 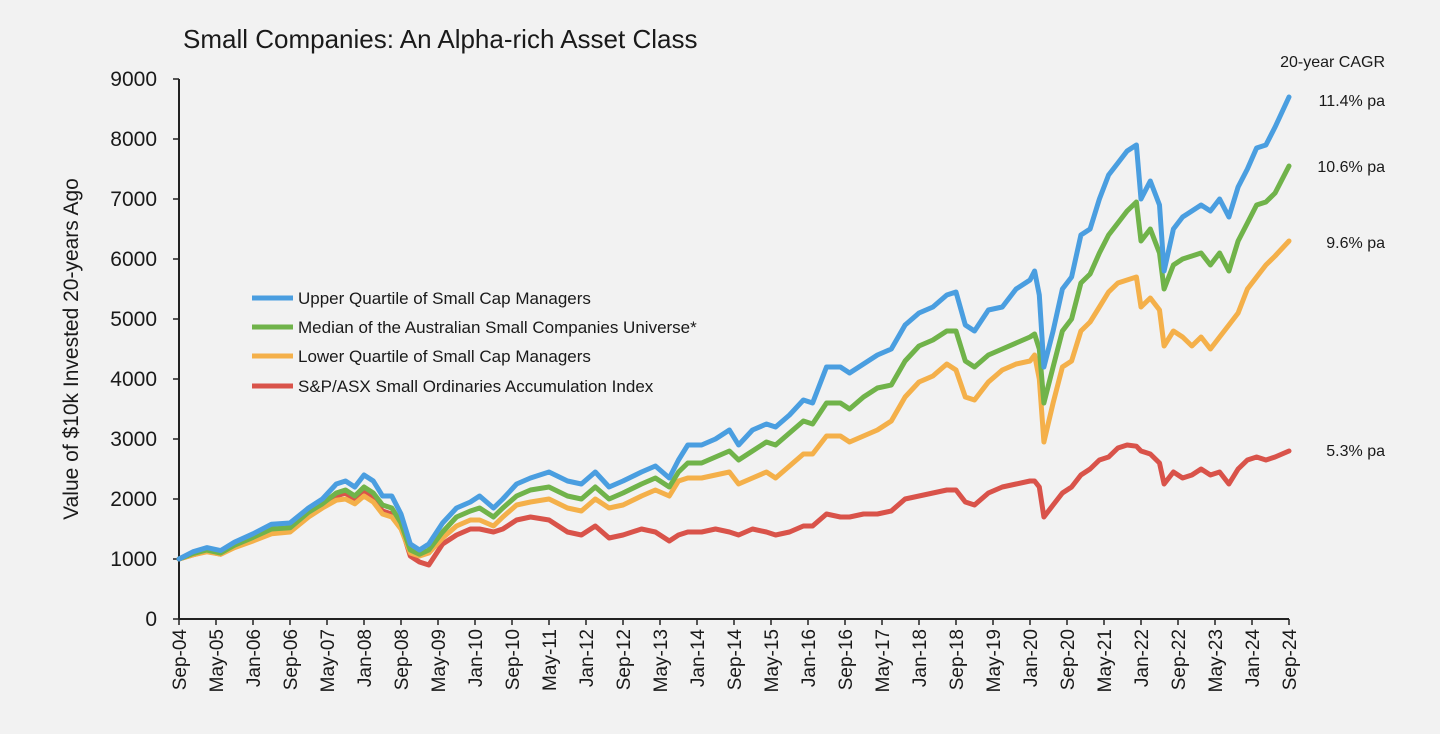 I want to click on legend-label: Upper Quartile of Small Cap Managers, so click(x=444, y=298).